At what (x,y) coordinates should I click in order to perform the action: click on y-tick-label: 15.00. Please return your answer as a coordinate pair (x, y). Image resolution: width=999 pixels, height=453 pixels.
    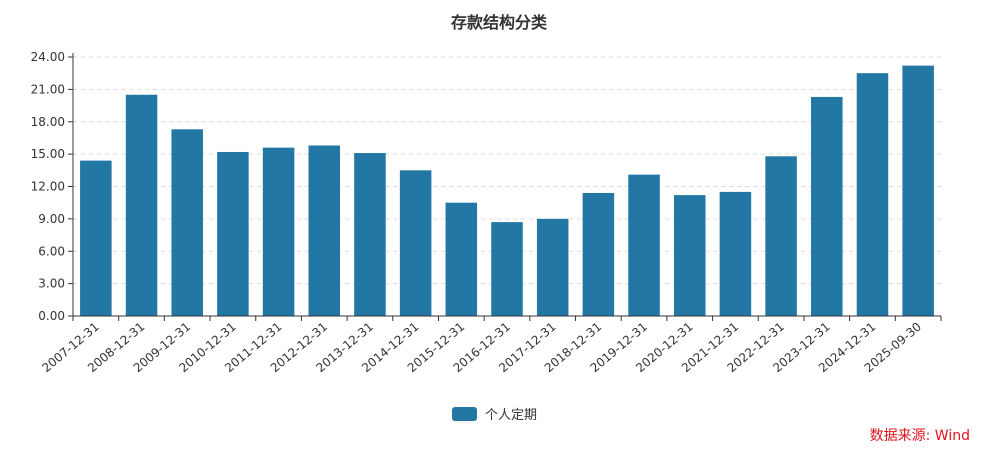
    Looking at the image, I should click on (48, 154).